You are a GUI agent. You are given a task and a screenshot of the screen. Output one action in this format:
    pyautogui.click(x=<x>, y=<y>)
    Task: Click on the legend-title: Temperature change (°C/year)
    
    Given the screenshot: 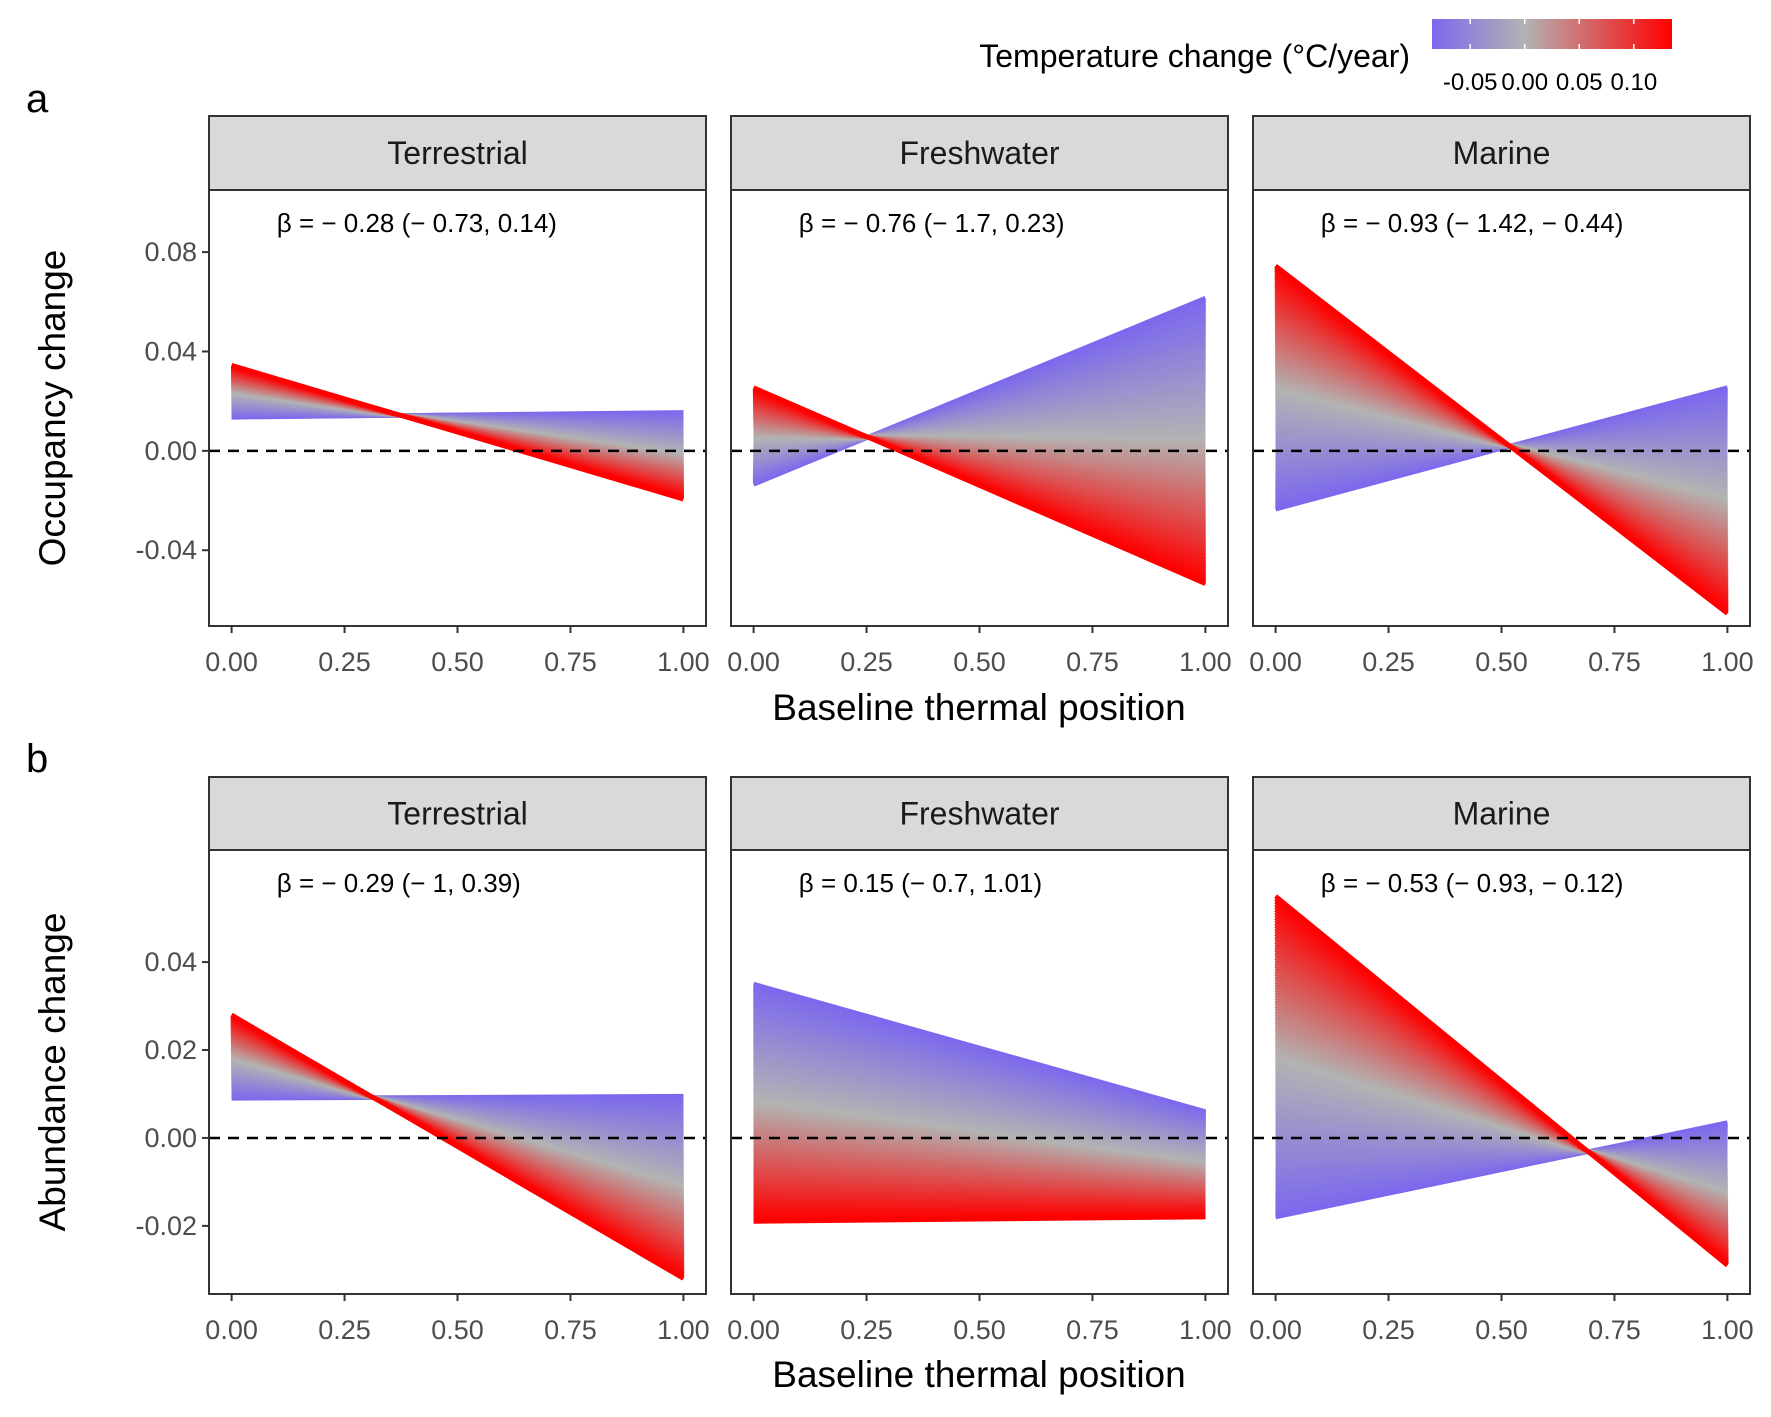 What is the action you would take?
    pyautogui.click(x=1194, y=56)
    